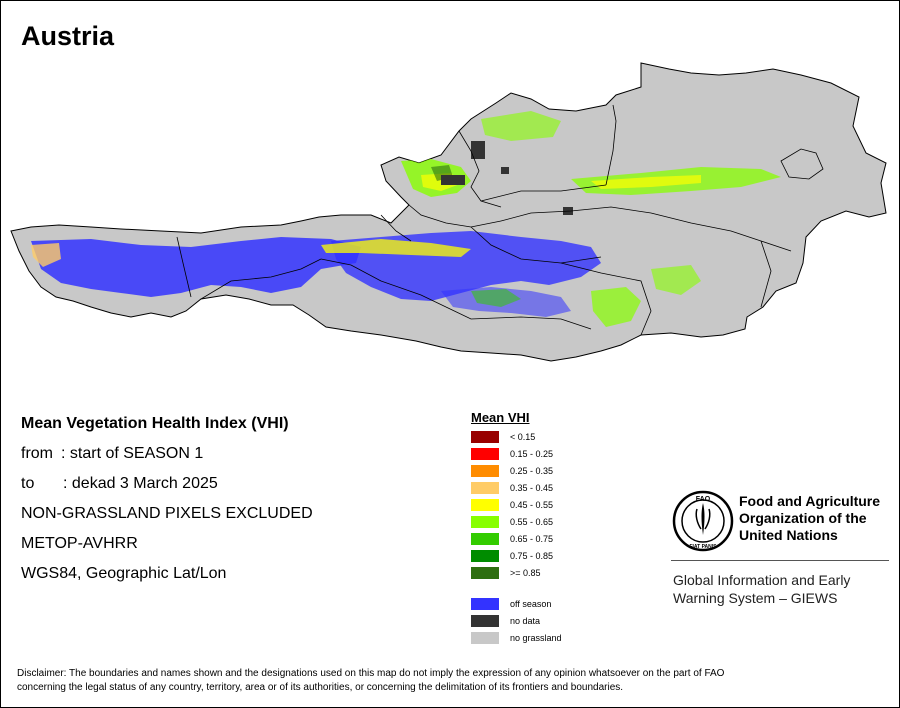  Describe the element at coordinates (37, 453) in the screenshot. I see `from-label: from` at that location.